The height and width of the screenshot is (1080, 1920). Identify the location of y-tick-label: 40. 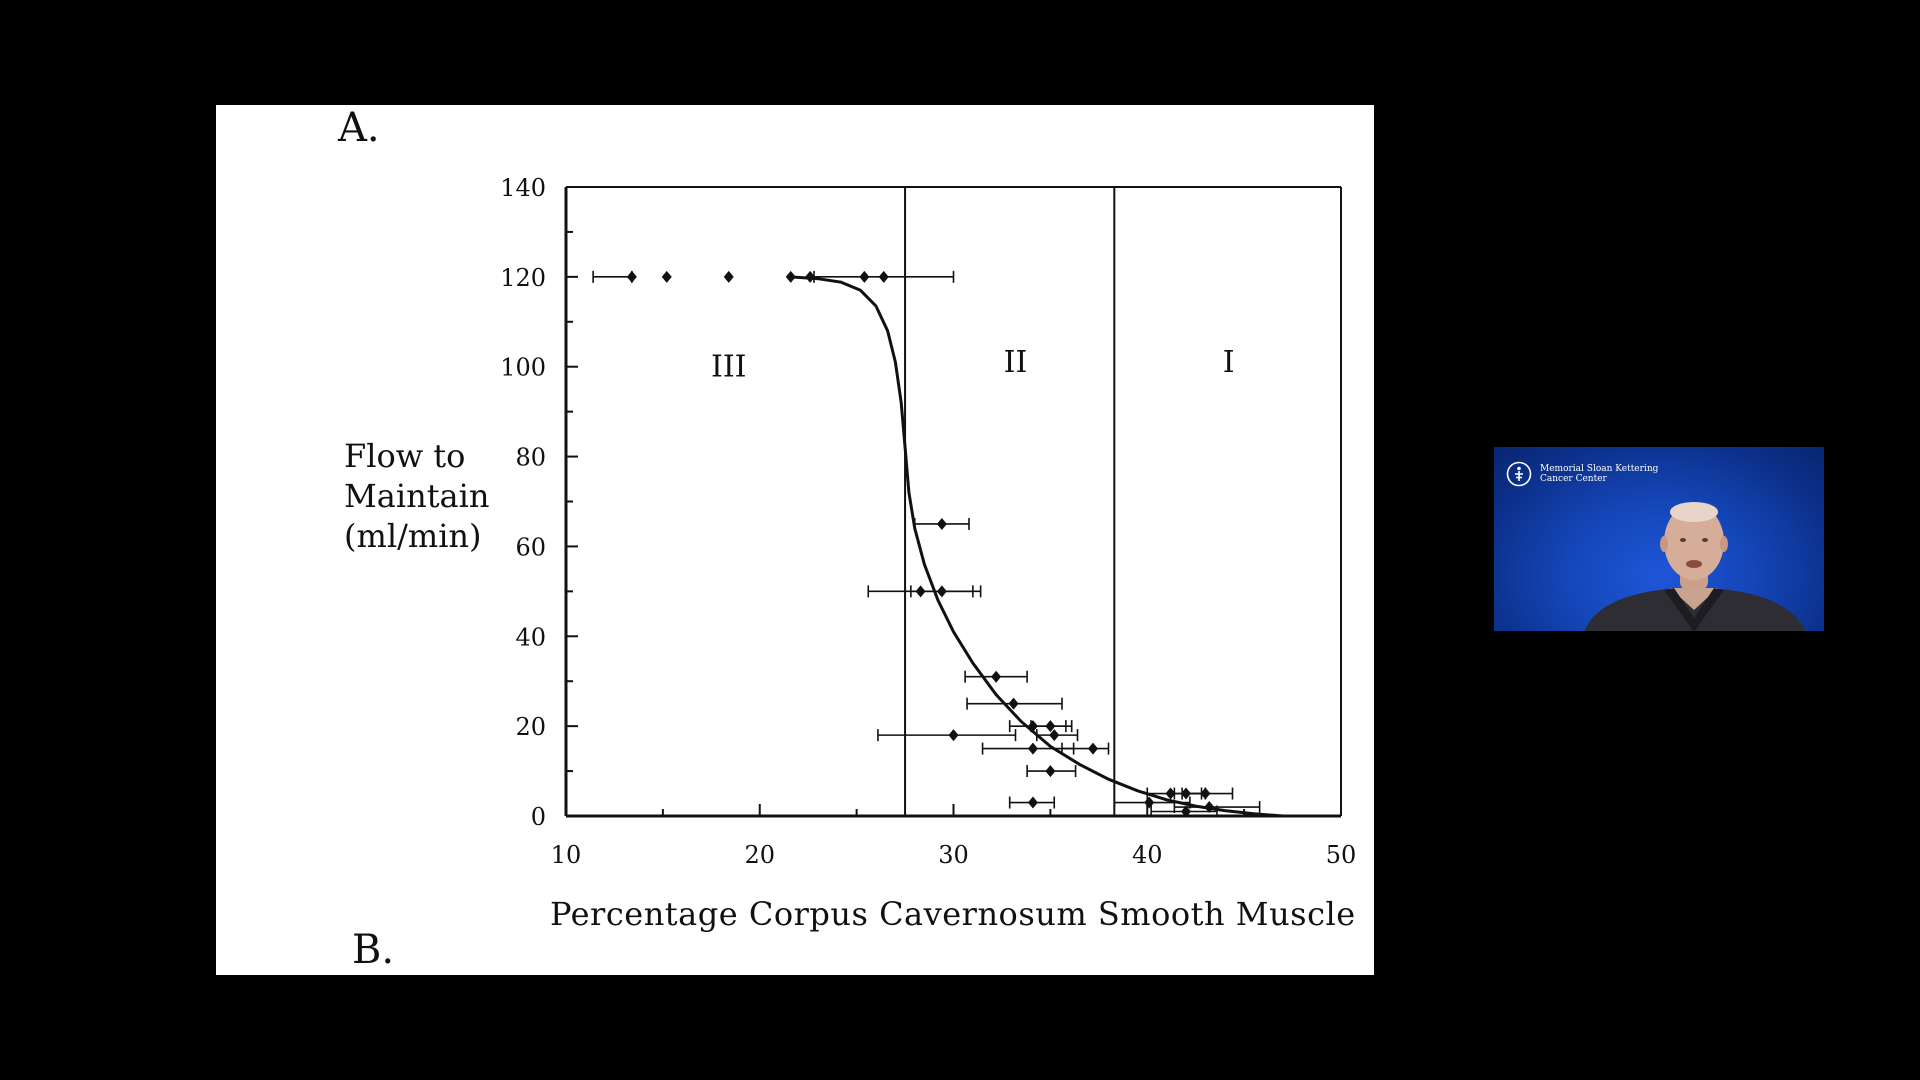
(530, 637).